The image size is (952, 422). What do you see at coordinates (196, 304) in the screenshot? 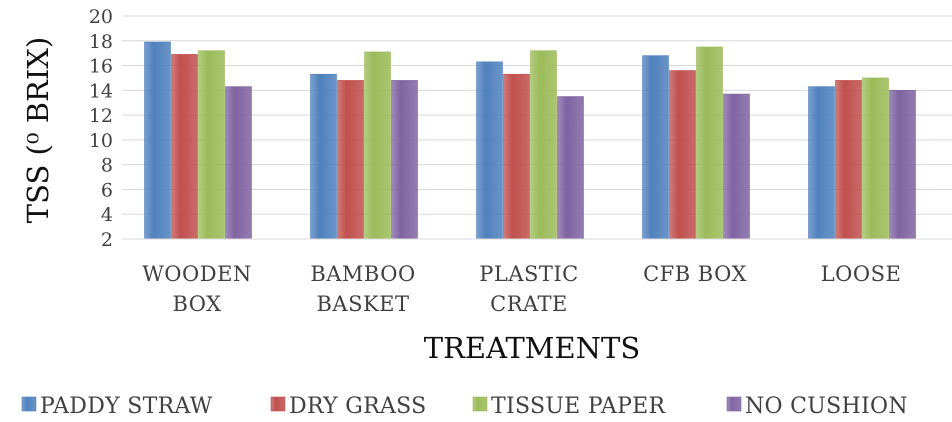
I see `x-tick-label: BOX` at bounding box center [196, 304].